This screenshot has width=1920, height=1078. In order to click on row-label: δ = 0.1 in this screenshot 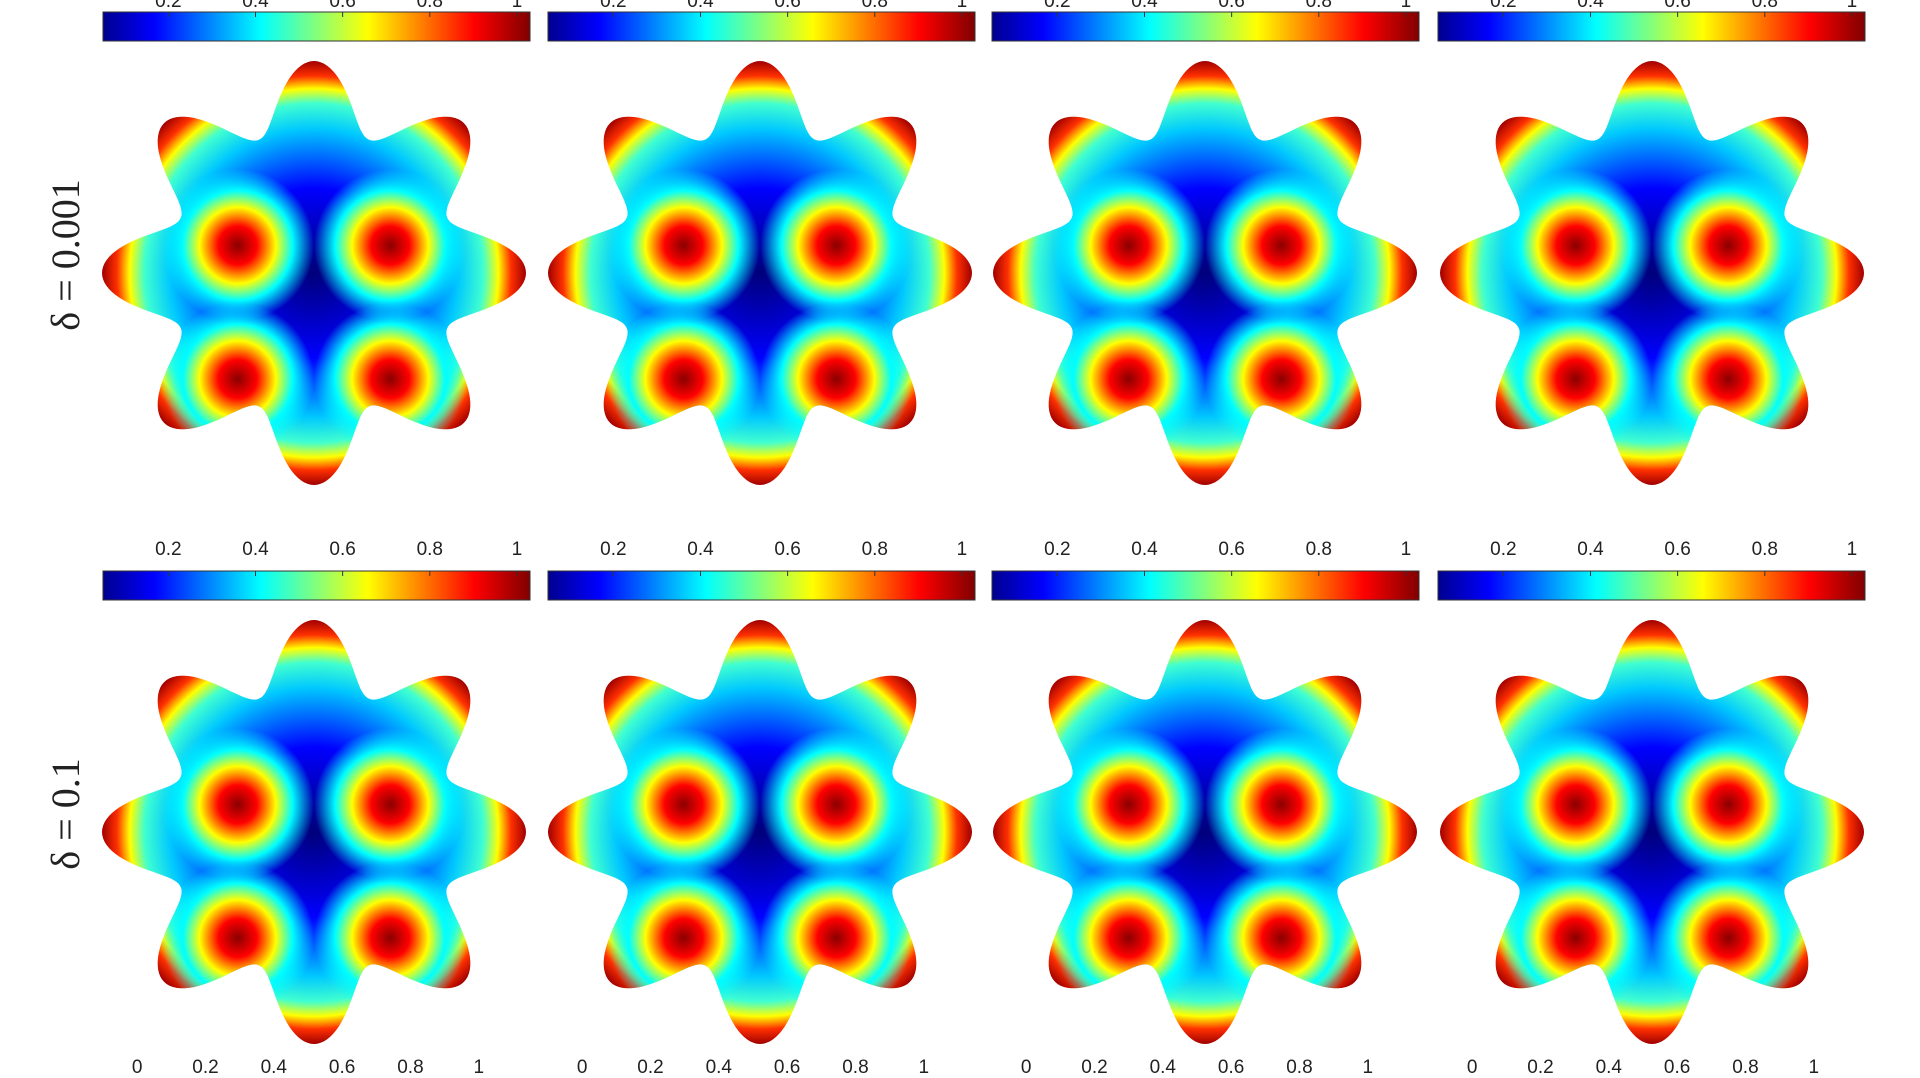, I will do `click(65, 813)`.